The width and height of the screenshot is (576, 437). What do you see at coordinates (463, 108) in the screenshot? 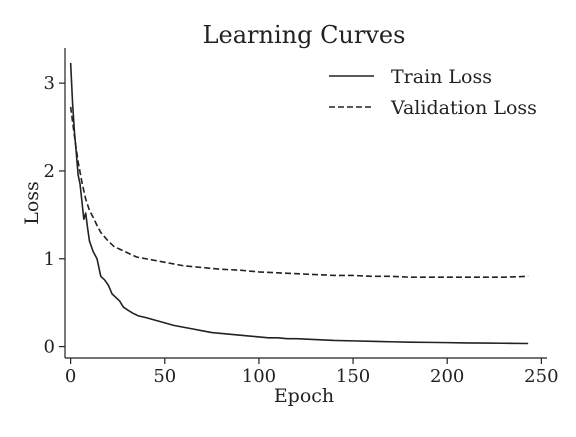
I see `legend-label-validation: Validation Loss` at bounding box center [463, 108].